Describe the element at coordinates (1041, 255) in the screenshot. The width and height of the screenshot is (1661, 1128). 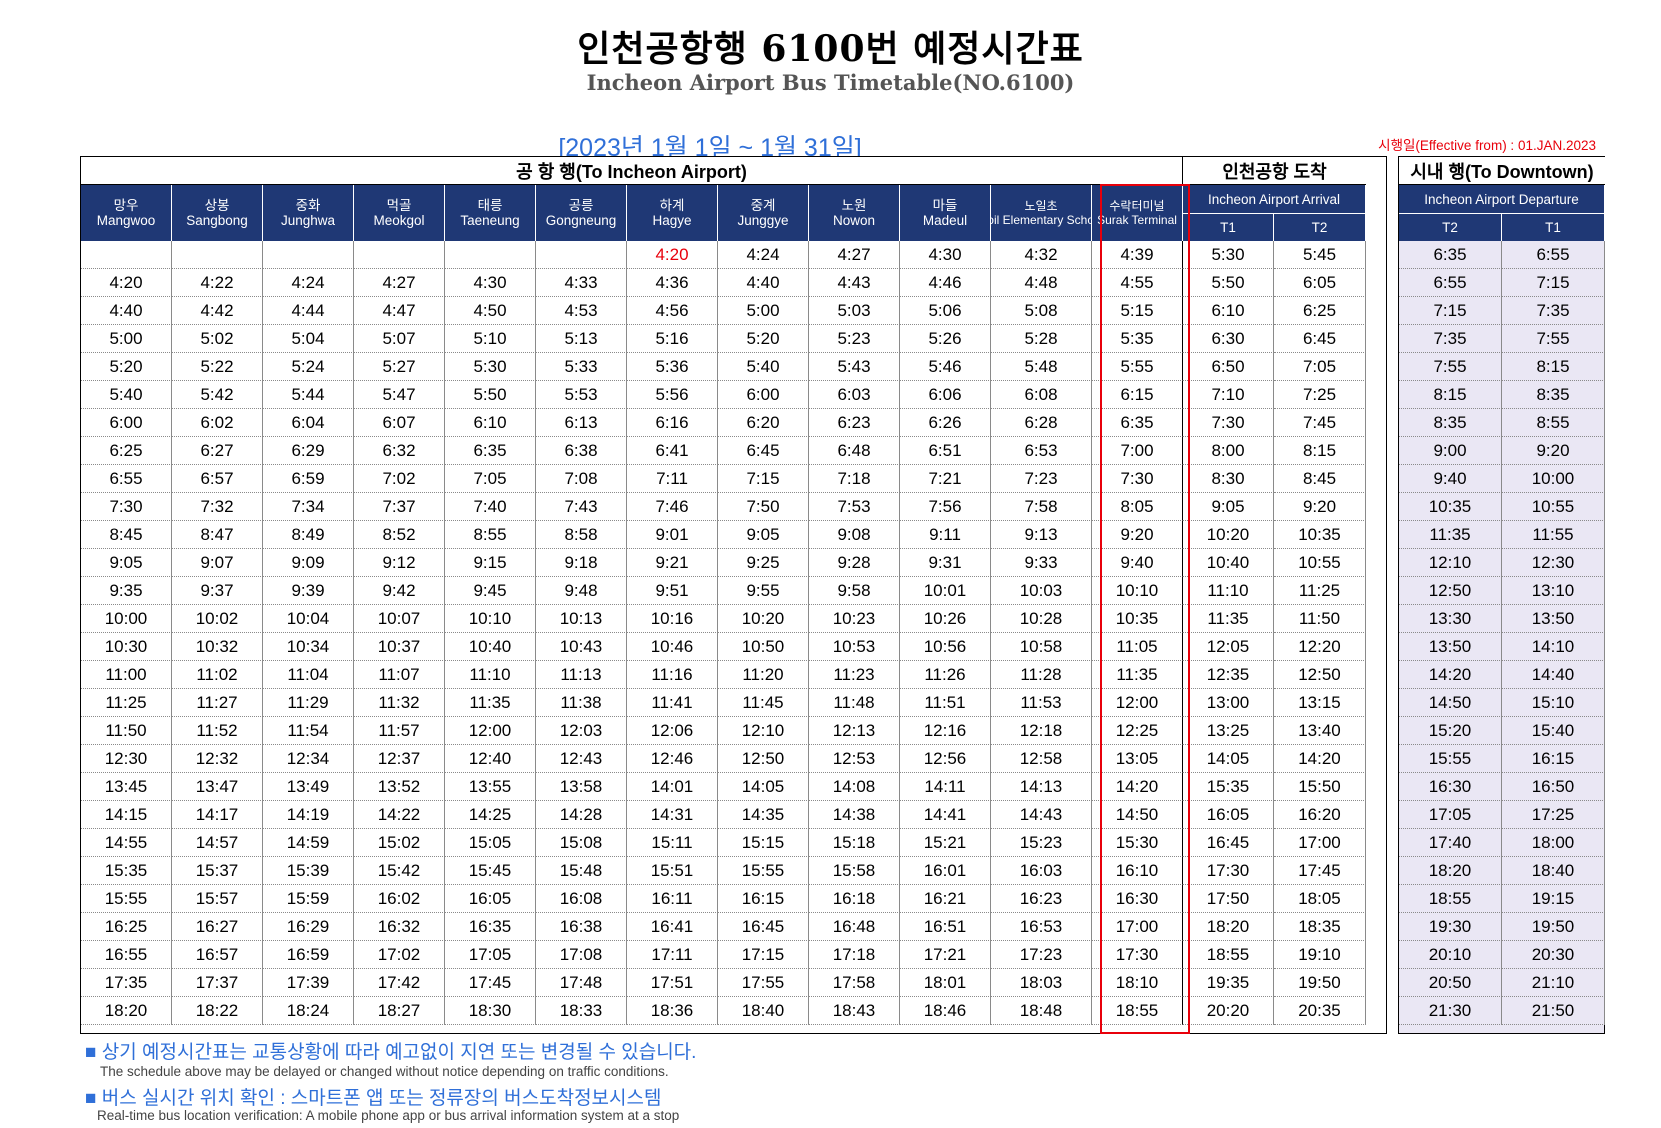
I see `table-cell: 4:32` at that location.